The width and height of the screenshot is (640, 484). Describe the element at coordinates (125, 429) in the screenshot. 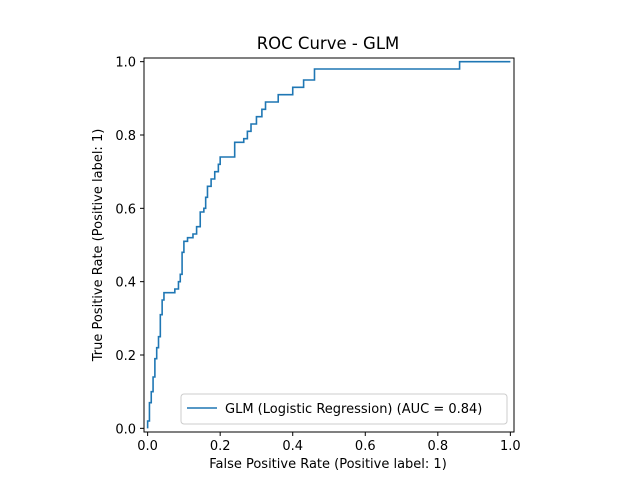

I see `y-tick-label: 0.0` at that location.